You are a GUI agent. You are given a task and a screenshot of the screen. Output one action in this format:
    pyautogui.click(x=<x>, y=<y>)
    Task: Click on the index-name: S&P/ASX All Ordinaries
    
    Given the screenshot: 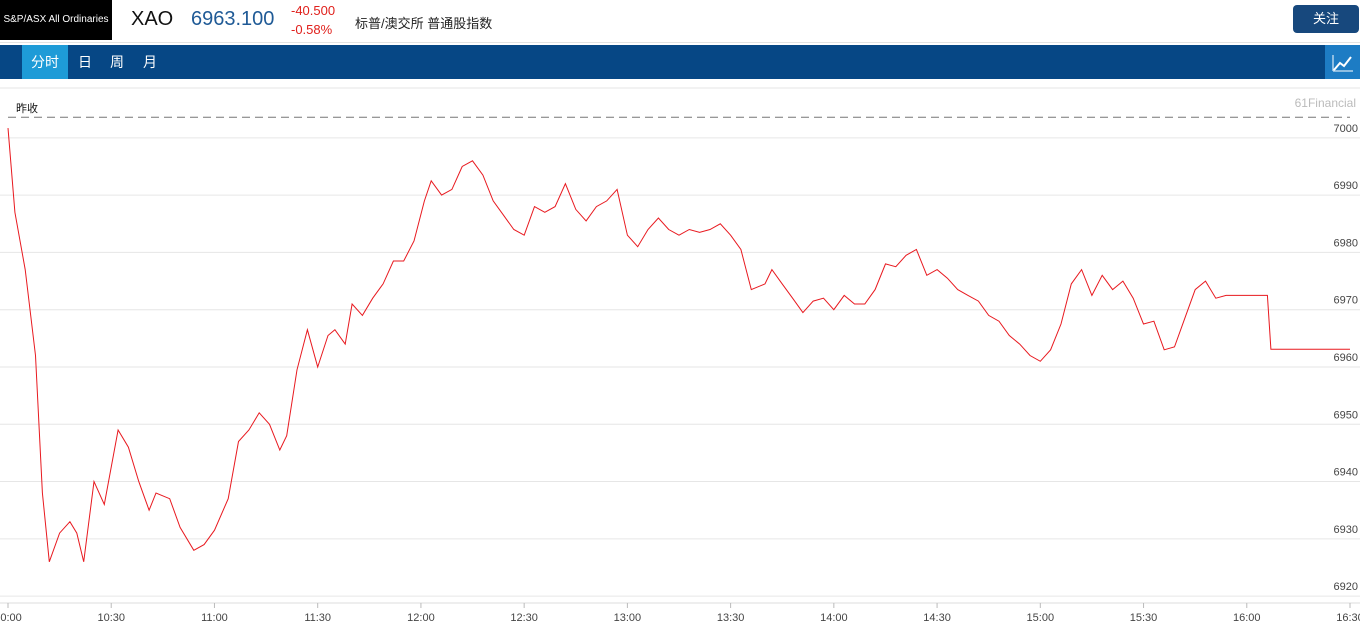 What is the action you would take?
    pyautogui.click(x=56, y=20)
    